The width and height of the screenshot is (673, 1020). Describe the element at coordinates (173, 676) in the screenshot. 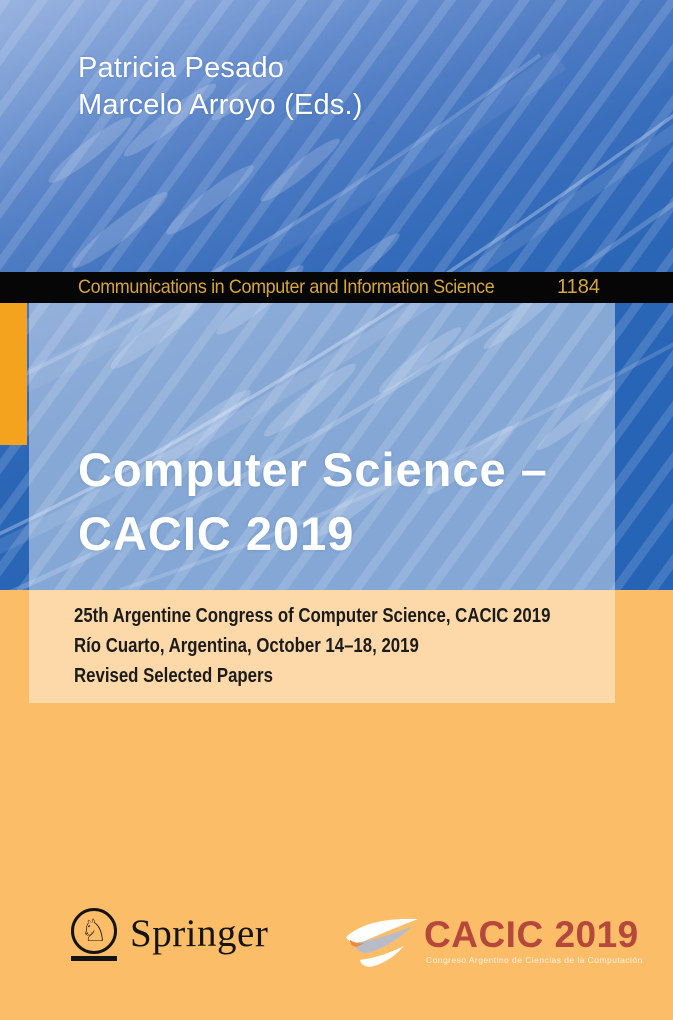

I see `subtitle-line-3: Revised Selected Papers` at that location.